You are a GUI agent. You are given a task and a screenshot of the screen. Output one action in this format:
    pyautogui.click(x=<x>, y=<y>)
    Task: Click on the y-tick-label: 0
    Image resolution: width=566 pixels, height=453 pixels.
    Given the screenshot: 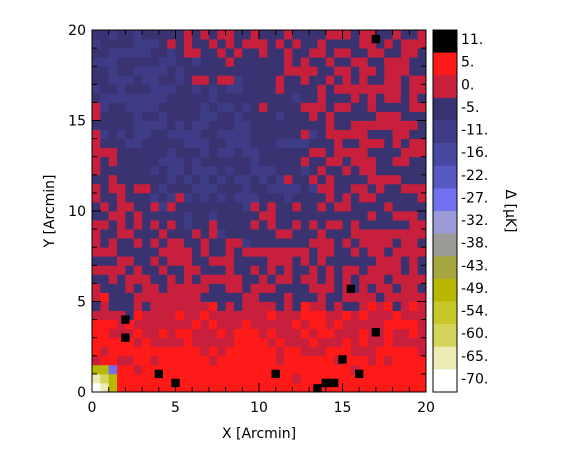 What is the action you would take?
    pyautogui.click(x=81, y=393)
    